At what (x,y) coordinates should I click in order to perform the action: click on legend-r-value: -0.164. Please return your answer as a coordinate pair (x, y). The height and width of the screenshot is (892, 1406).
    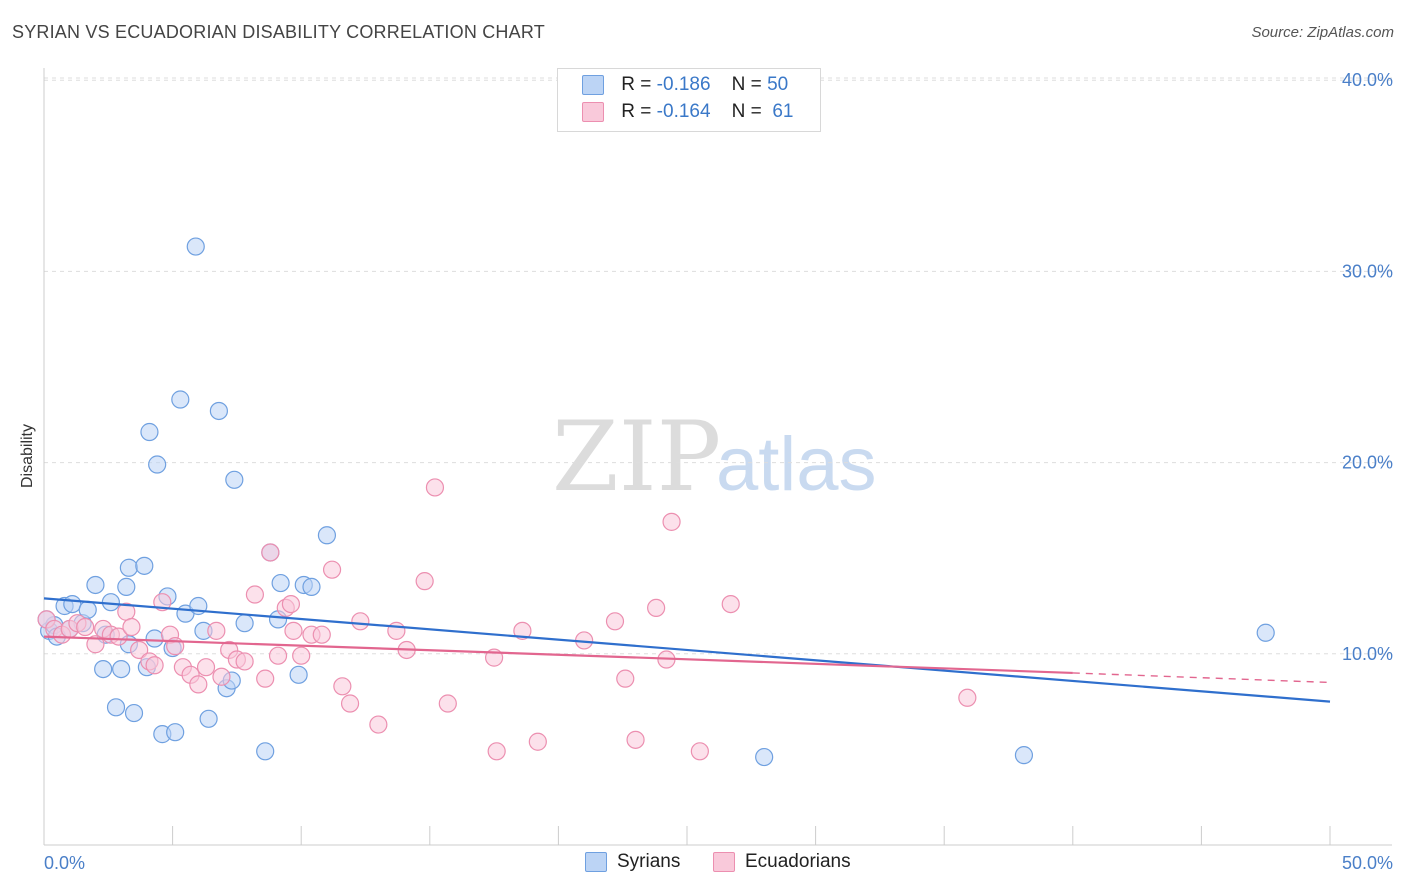
    Looking at the image, I should click on (683, 111).